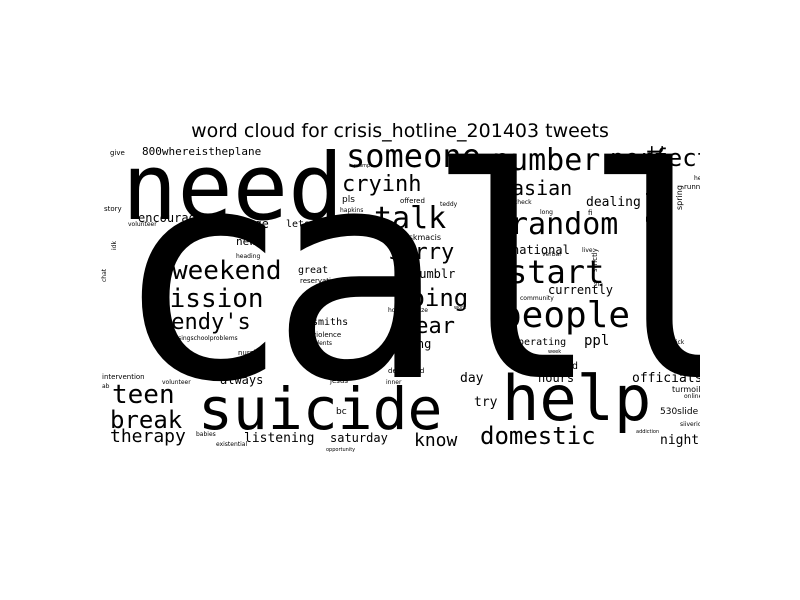 Image resolution: width=800 pixels, height=600 pixels. What do you see at coordinates (472, 378) in the screenshot?
I see `word-day: day` at bounding box center [472, 378].